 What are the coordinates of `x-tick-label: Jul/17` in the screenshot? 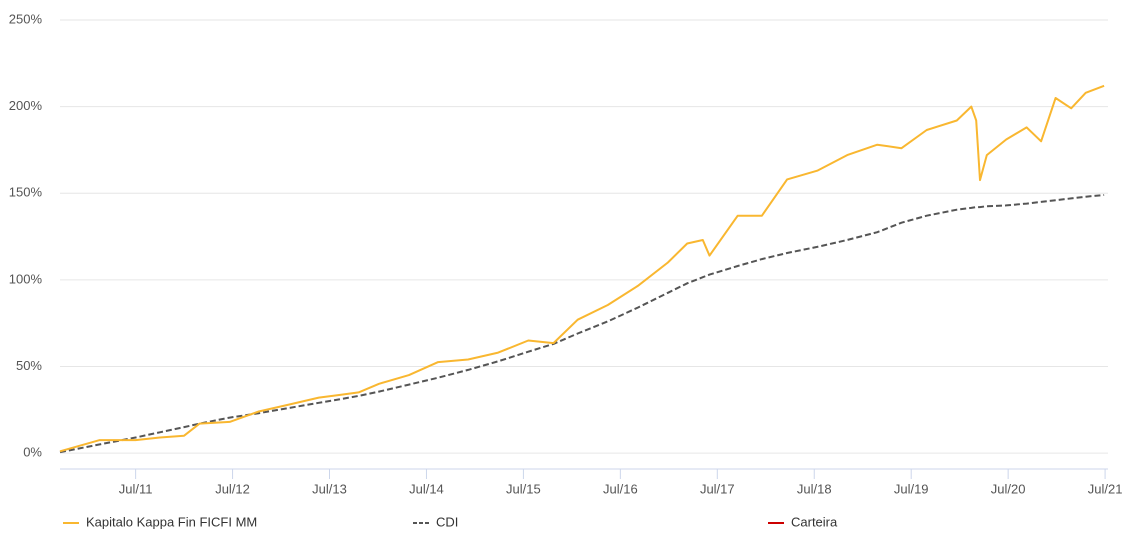 It's located at (717, 488).